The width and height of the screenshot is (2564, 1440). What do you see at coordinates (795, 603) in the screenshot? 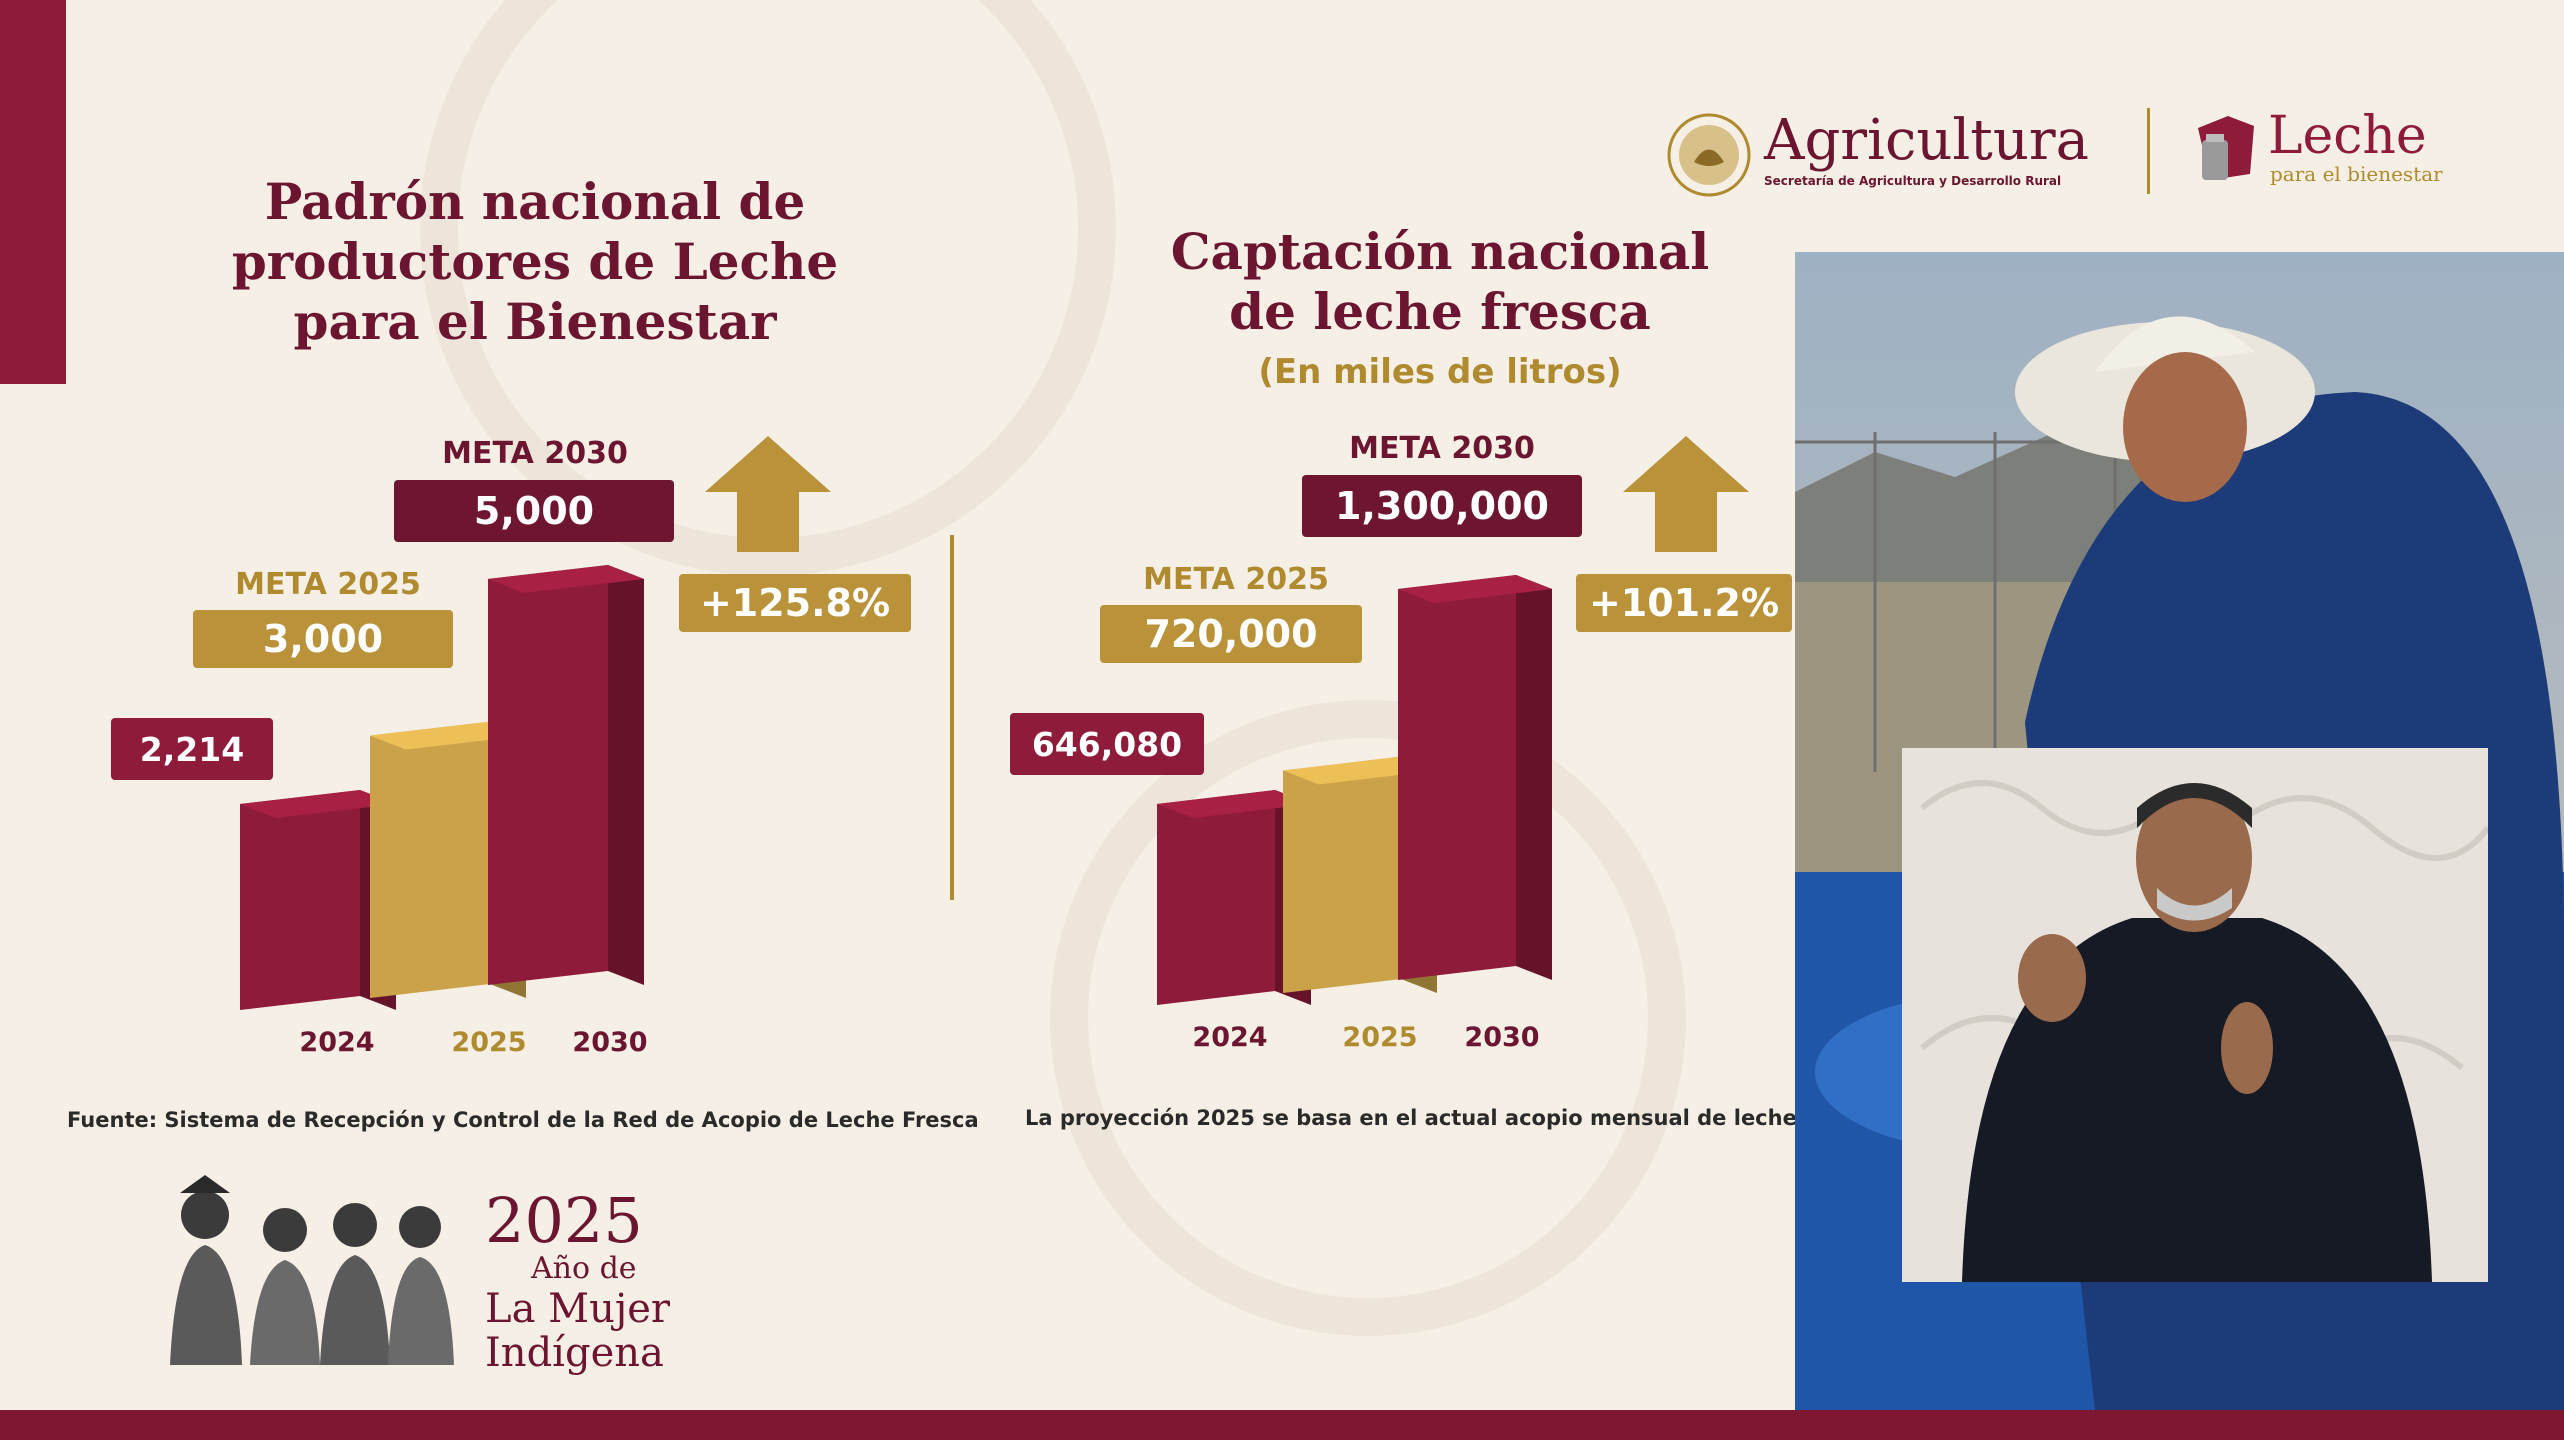
I see `chart-1-increase: +125.8%` at bounding box center [795, 603].